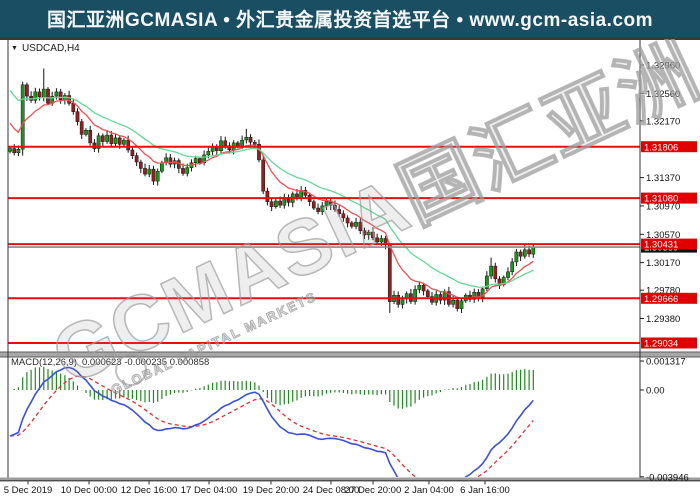 The width and height of the screenshot is (700, 500). What do you see at coordinates (50, 48) in the screenshot?
I see `symbol-label: USDCAD,H4` at bounding box center [50, 48].